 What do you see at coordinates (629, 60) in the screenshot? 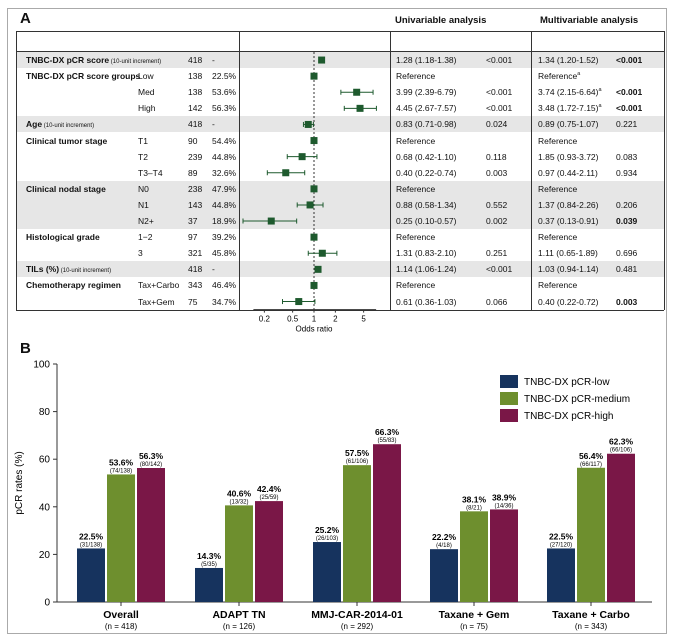
I see `row-multi-p: <0.001` at bounding box center [629, 60].